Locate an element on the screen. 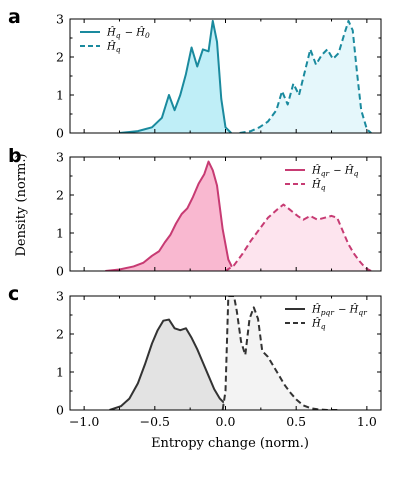 This screenshot has width=415, height=477. x-axis-label: Entropy change (norm.) is located at coordinates (230, 443).